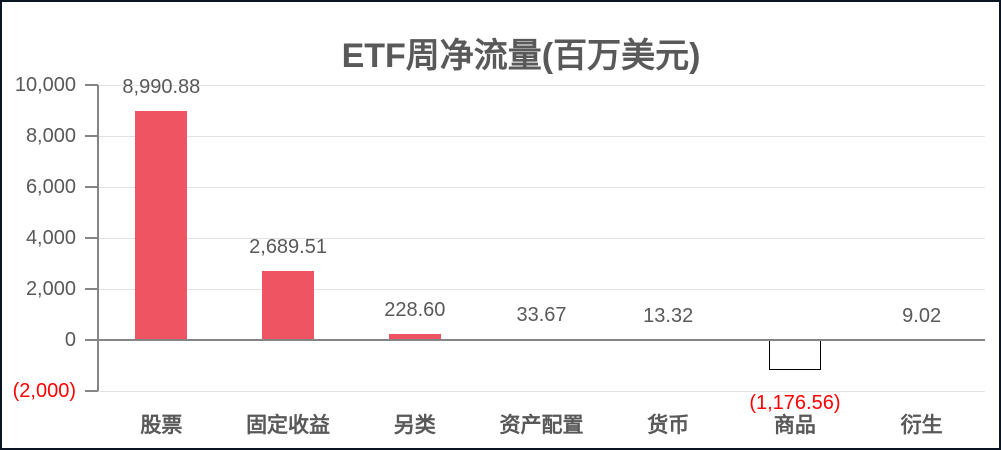 The width and height of the screenshot is (1001, 450). What do you see at coordinates (541, 425) in the screenshot?
I see `category-label-asset-allocation: 资产配置` at bounding box center [541, 425].